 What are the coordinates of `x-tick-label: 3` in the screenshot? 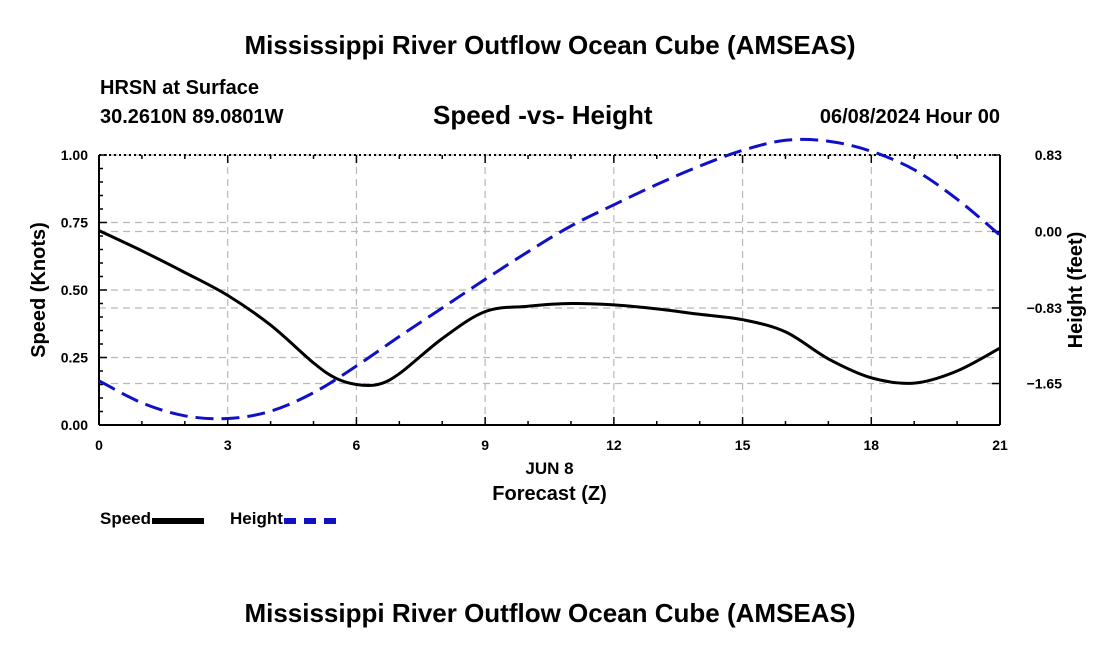 It's located at (228, 445).